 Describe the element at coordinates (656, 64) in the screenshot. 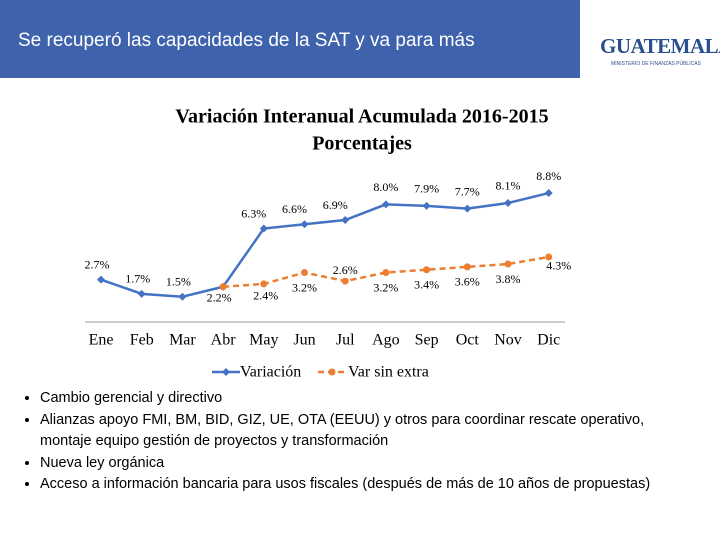

I see `logo-subtitle: MINISTERIO DE FINANZAS PÚBLICAS` at that location.